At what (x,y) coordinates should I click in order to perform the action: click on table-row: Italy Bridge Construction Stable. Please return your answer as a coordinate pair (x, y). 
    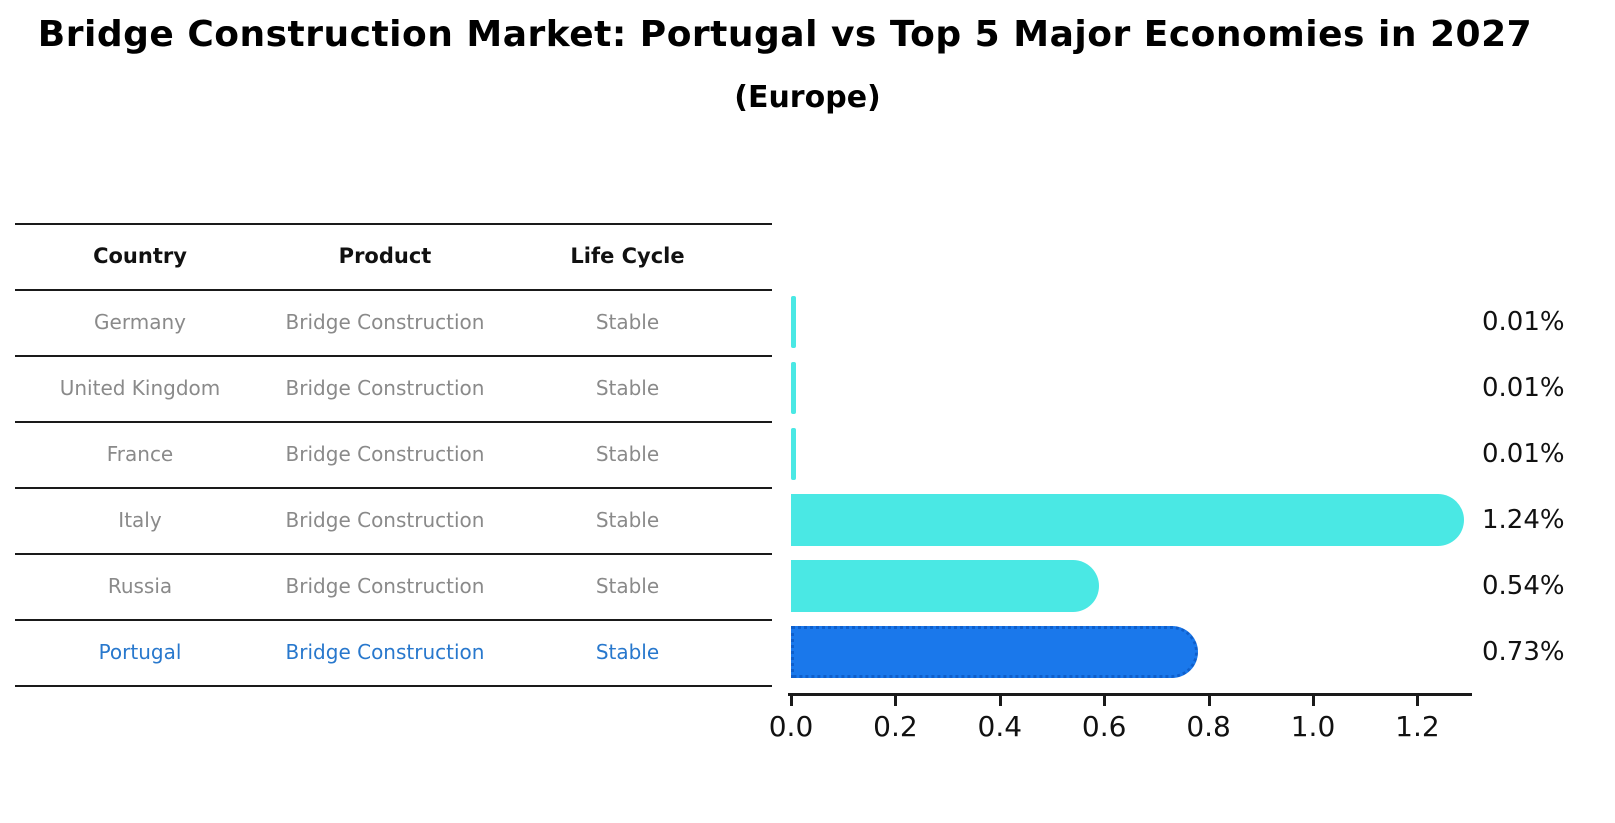
    Looking at the image, I should click on (393, 520).